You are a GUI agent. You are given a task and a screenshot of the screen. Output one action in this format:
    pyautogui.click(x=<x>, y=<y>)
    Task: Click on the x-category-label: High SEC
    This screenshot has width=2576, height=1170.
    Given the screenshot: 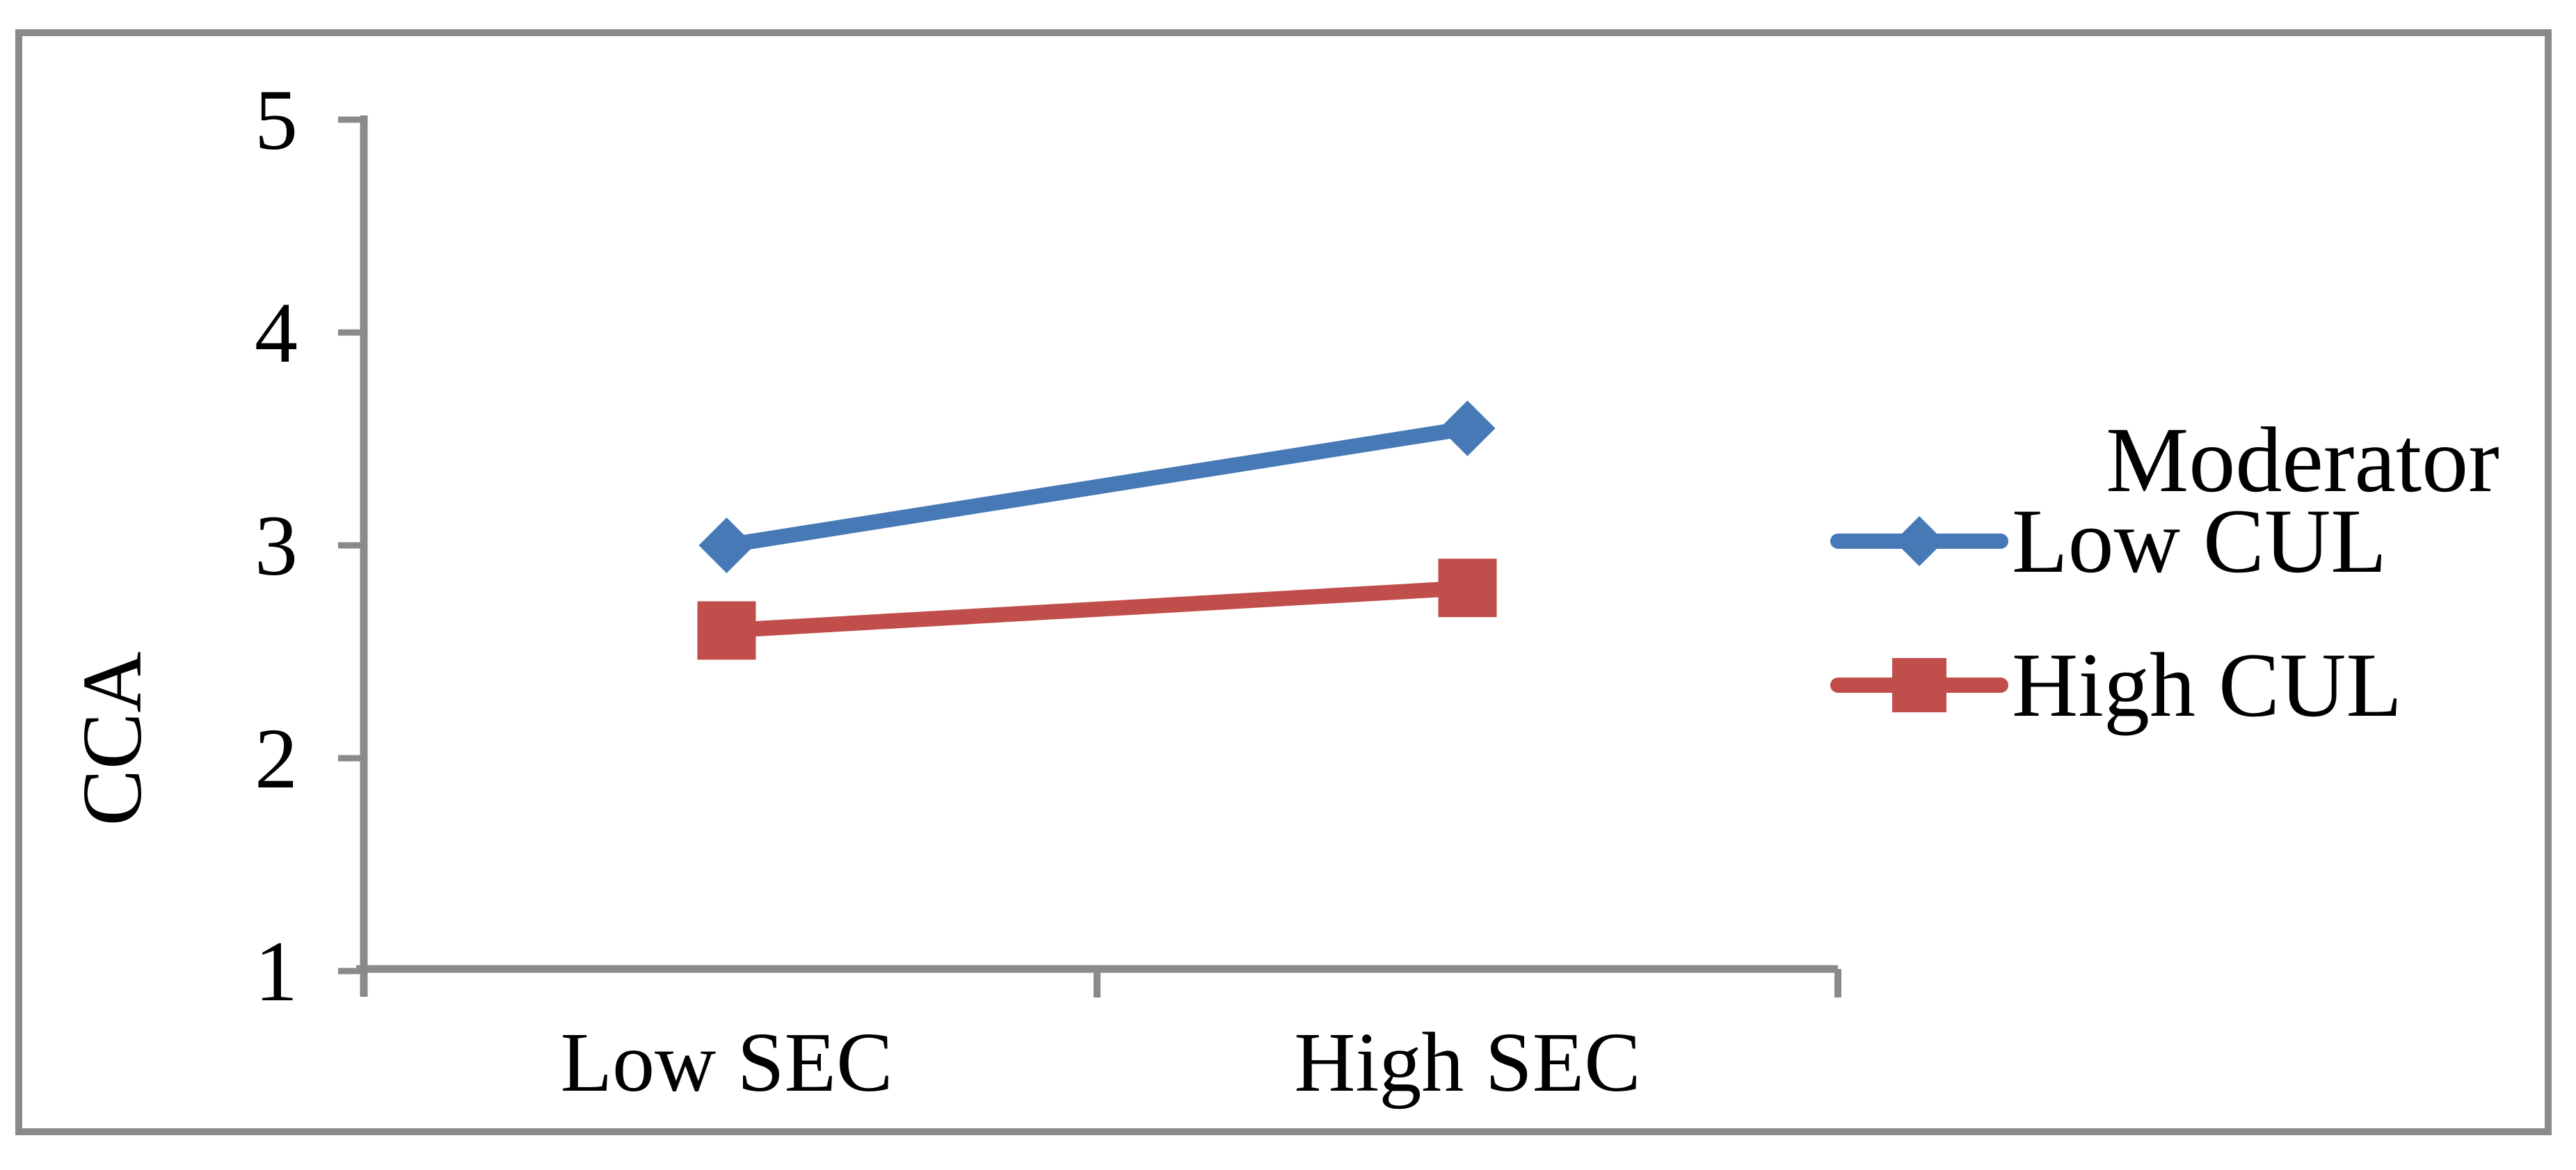 What is the action you would take?
    pyautogui.click(x=1467, y=1062)
    